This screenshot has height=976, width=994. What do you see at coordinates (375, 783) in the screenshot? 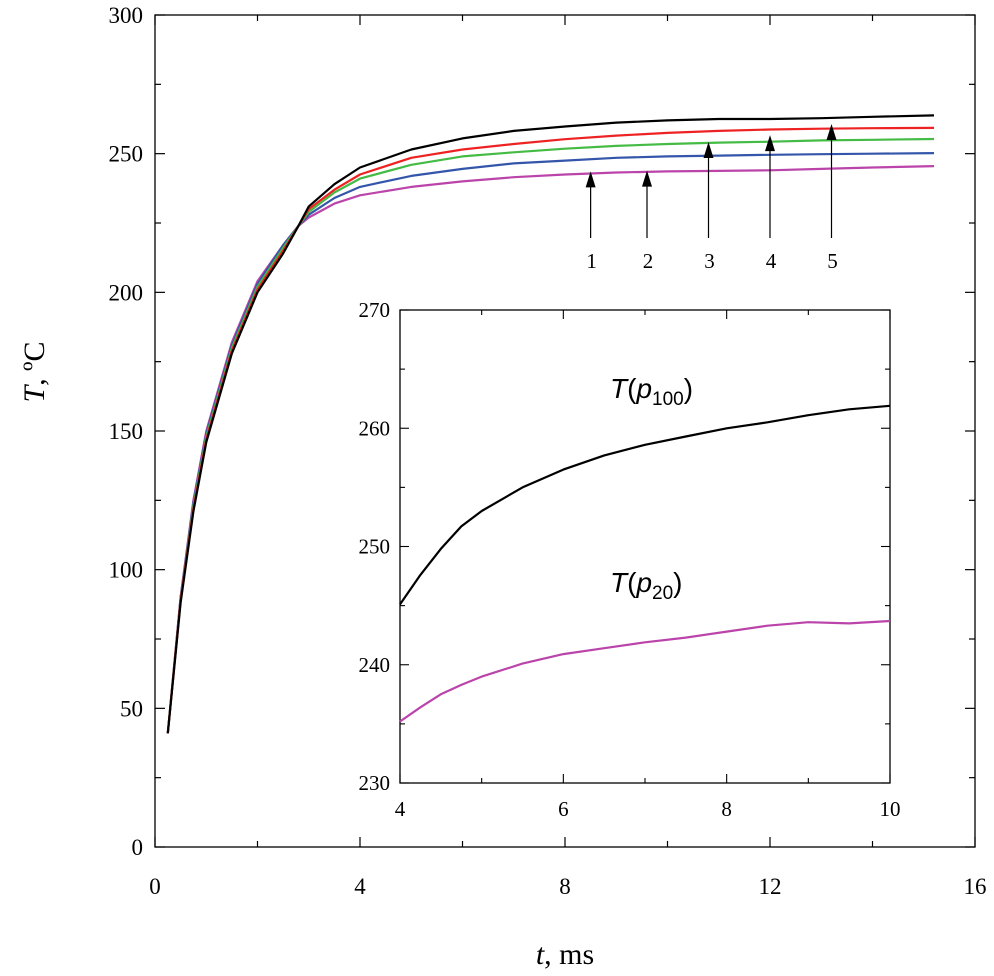
I see `inset-y-tick-label: 230` at bounding box center [375, 783].